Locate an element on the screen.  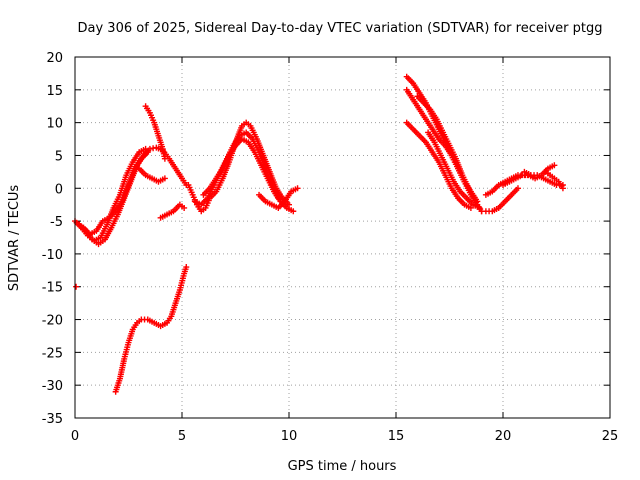
x-tick-label: 15 is located at coordinates (396, 436).